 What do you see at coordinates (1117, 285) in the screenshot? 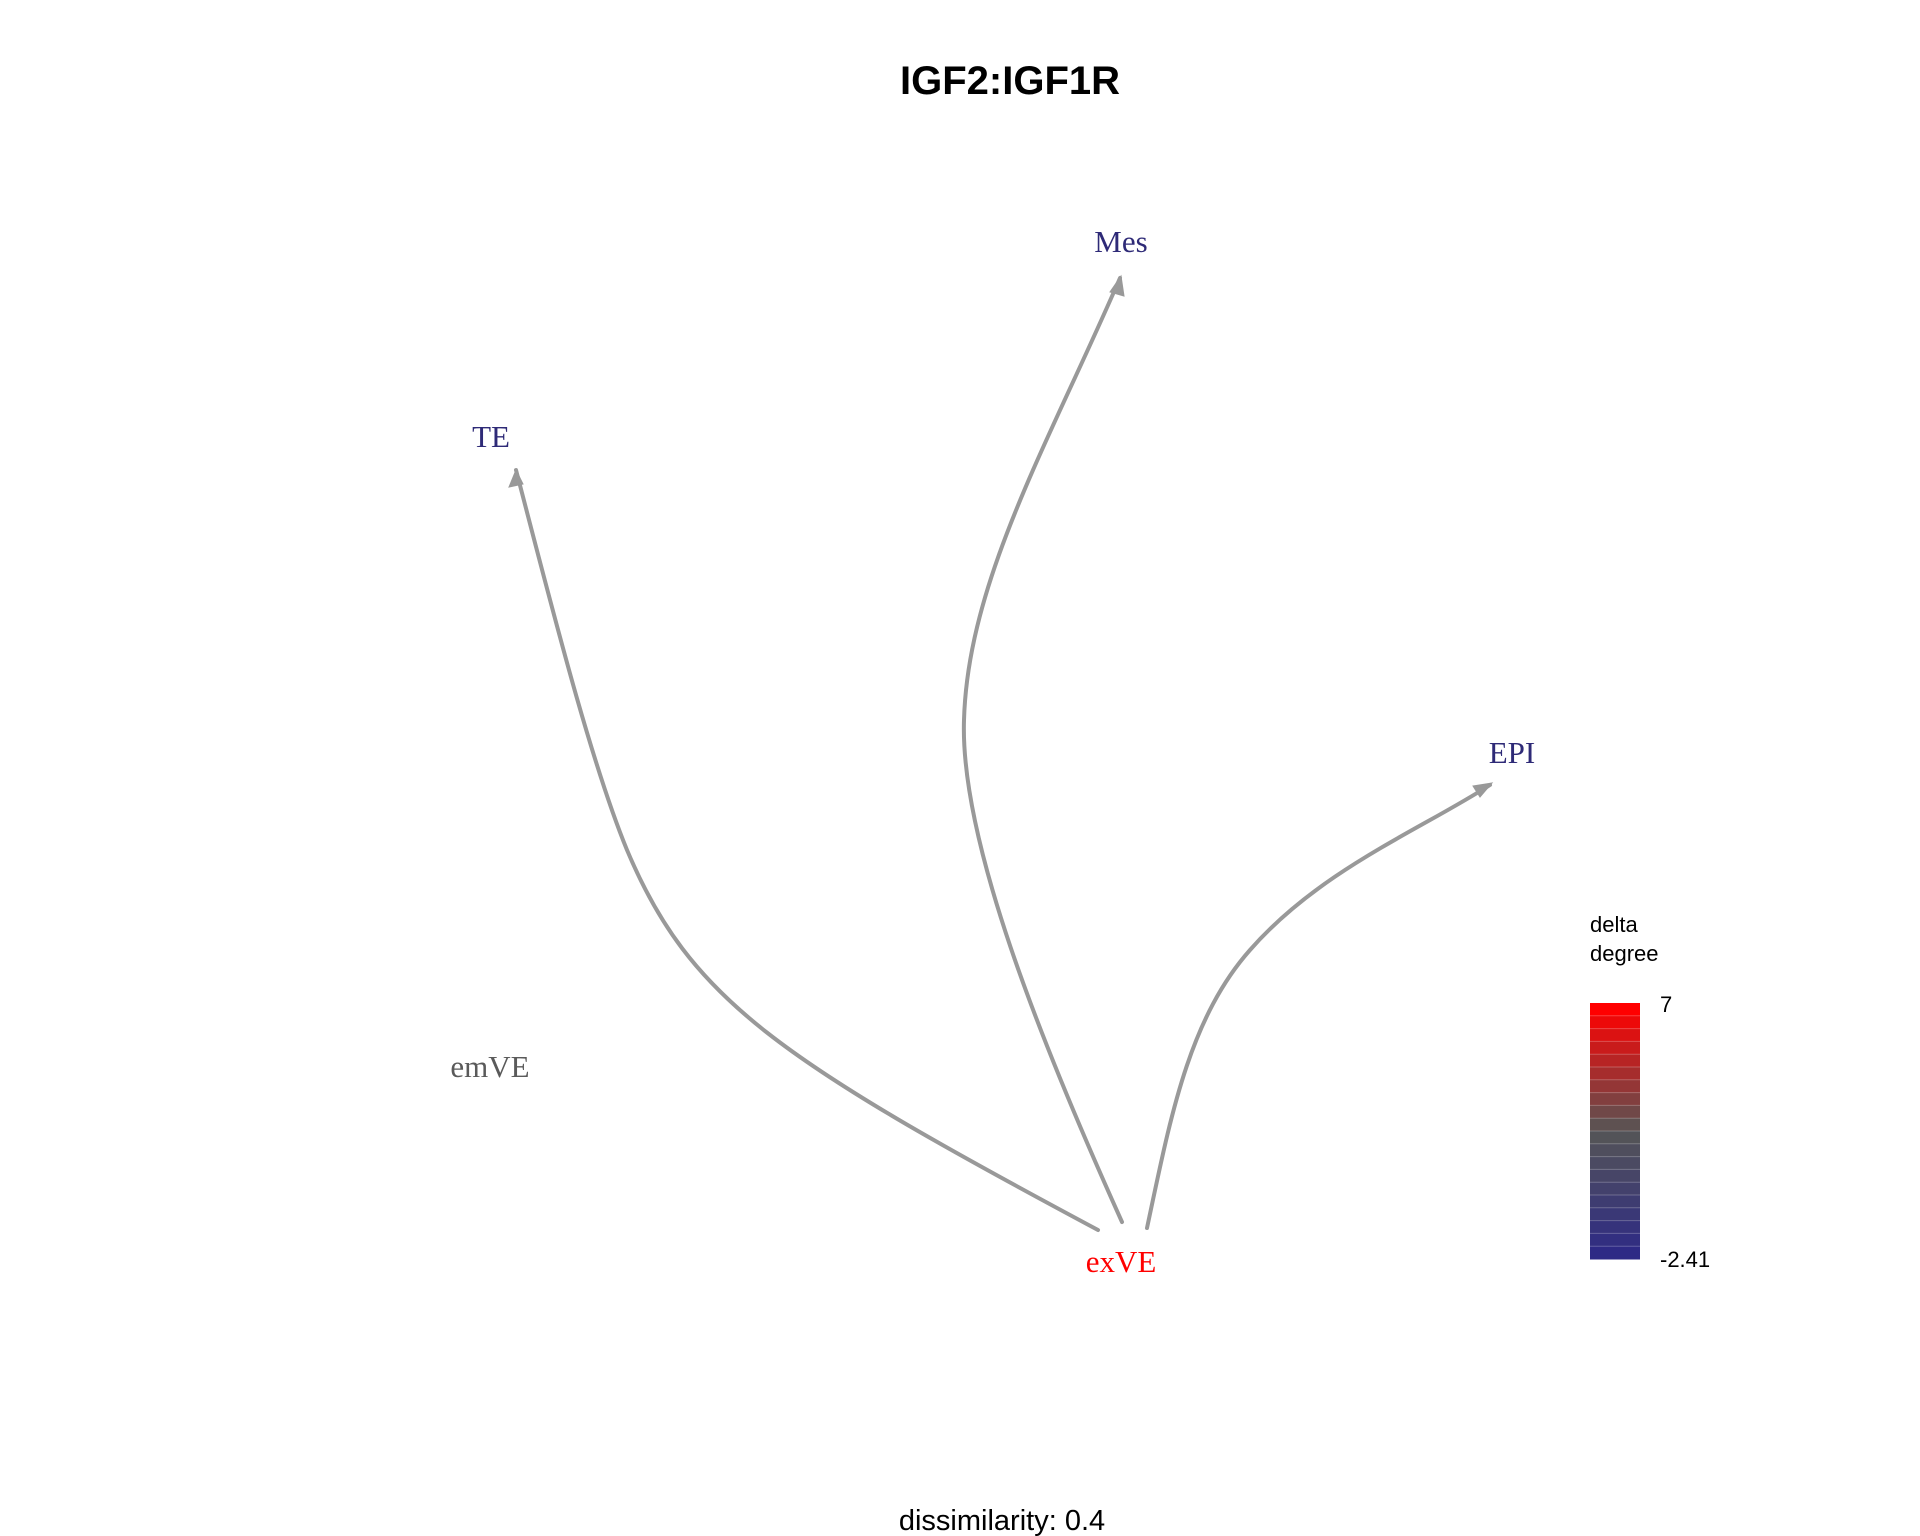
I see `arrowhead-Mes` at bounding box center [1117, 285].